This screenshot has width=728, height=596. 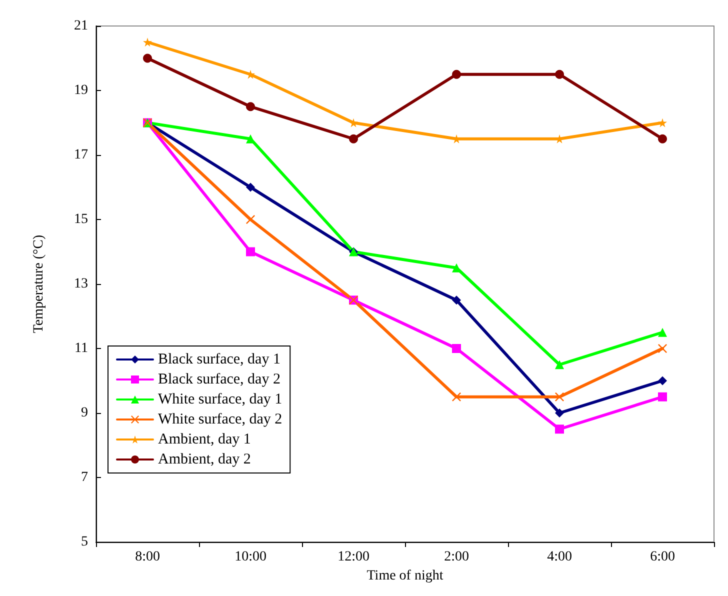 What do you see at coordinates (81, 155) in the screenshot?
I see `y-tick-label: 17` at bounding box center [81, 155].